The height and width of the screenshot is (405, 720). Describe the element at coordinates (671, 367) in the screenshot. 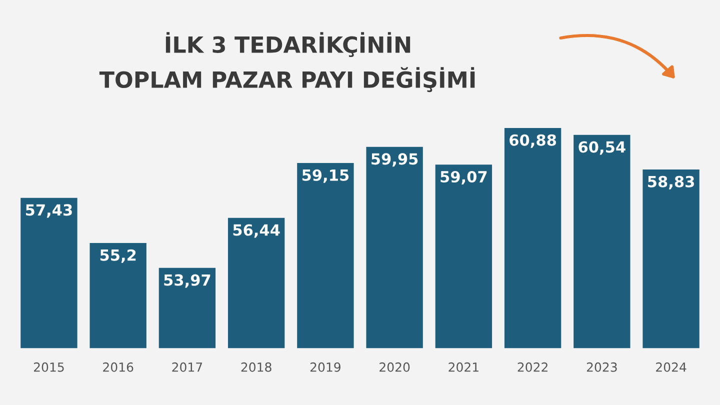

I see `x-tick-label: 2024` at that location.